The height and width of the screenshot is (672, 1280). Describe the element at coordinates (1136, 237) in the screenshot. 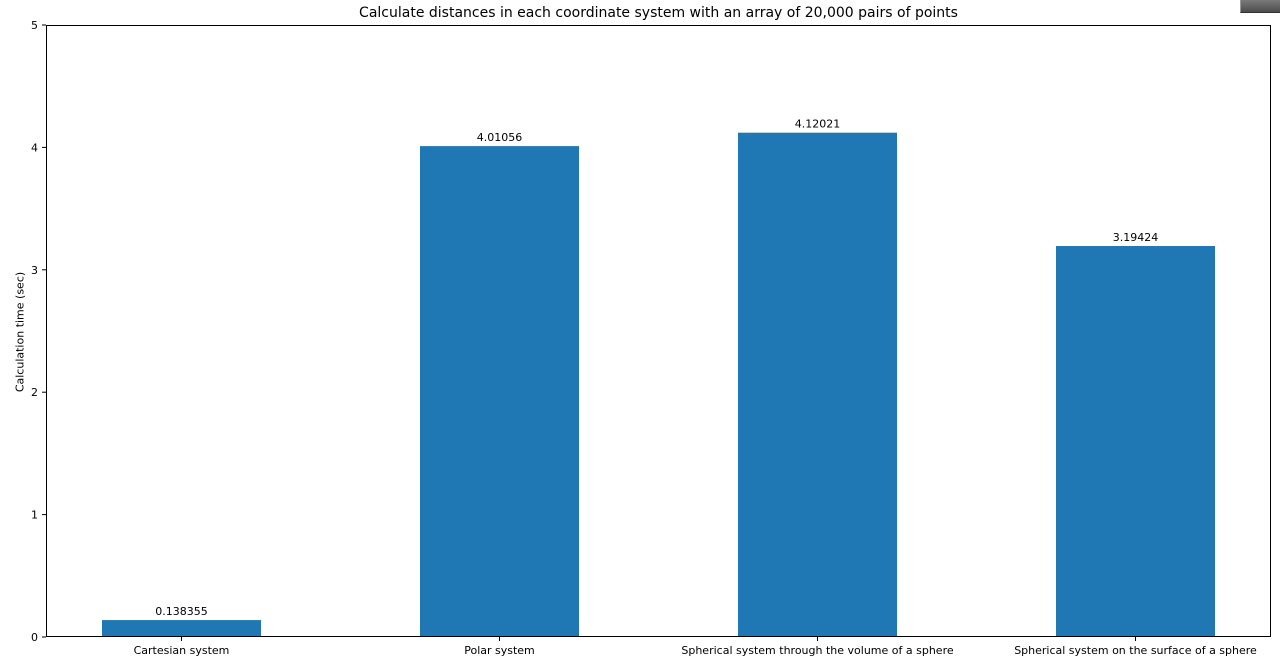

I see `data-label: 3.19424` at that location.